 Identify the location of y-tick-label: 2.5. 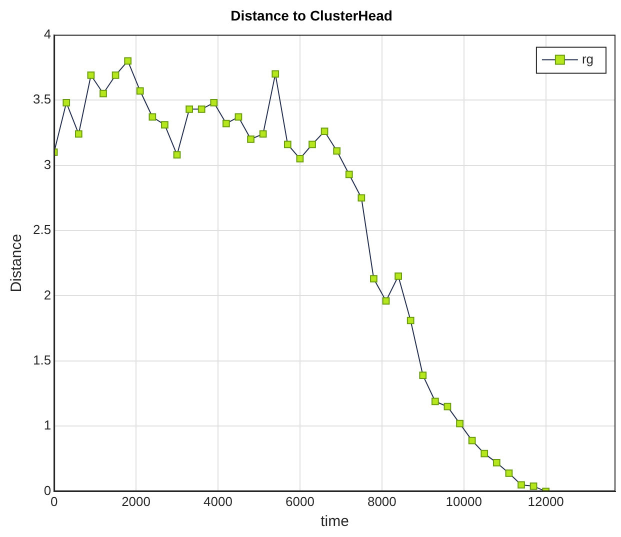
(42, 230).